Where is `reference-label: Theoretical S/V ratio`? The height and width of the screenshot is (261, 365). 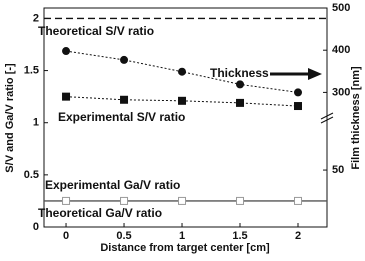
reference-label: Theoretical S/V ratio is located at coordinates (96, 31).